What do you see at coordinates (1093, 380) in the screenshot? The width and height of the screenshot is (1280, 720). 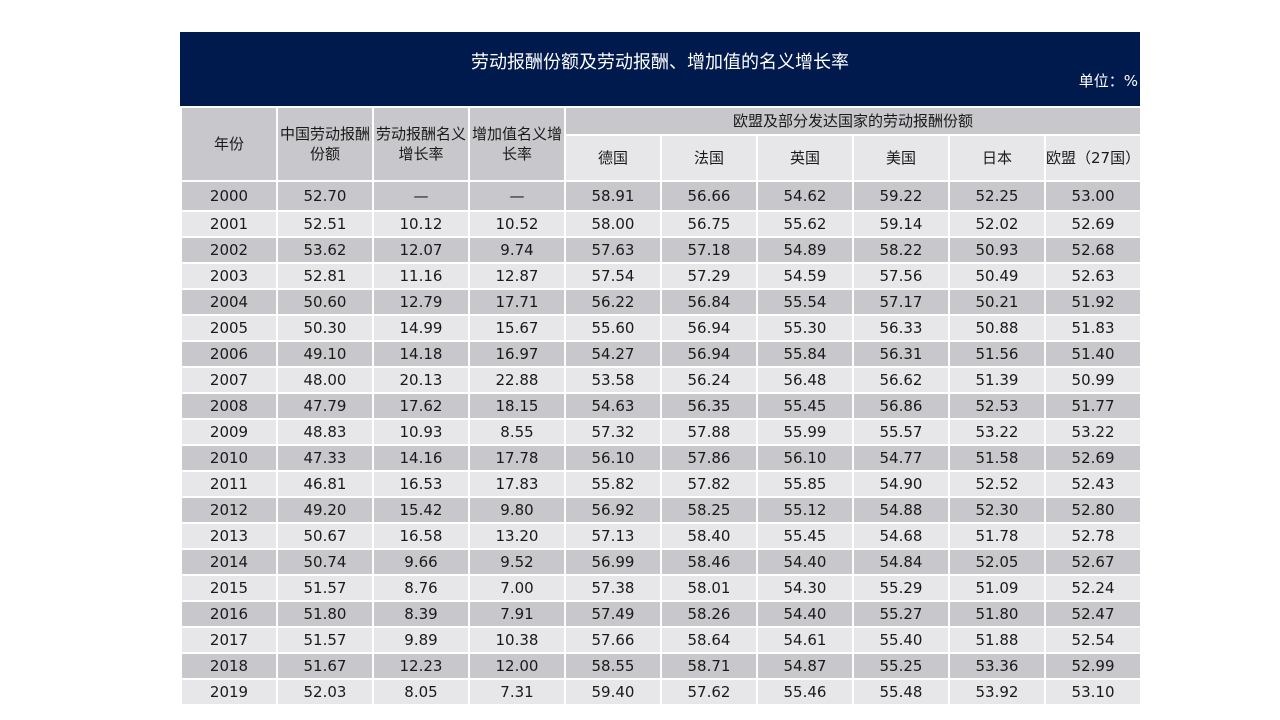 I see `value-cell: 50.99` at bounding box center [1093, 380].